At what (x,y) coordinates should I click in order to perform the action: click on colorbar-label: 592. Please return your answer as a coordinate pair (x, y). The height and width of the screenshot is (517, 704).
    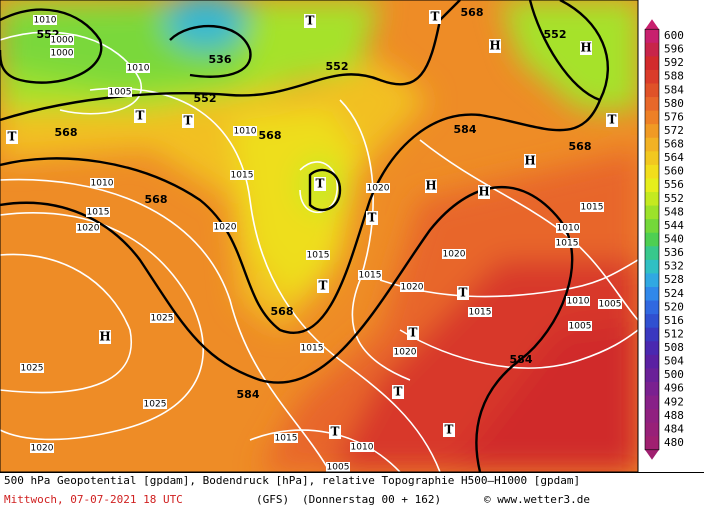
    Looking at the image, I should click on (674, 62).